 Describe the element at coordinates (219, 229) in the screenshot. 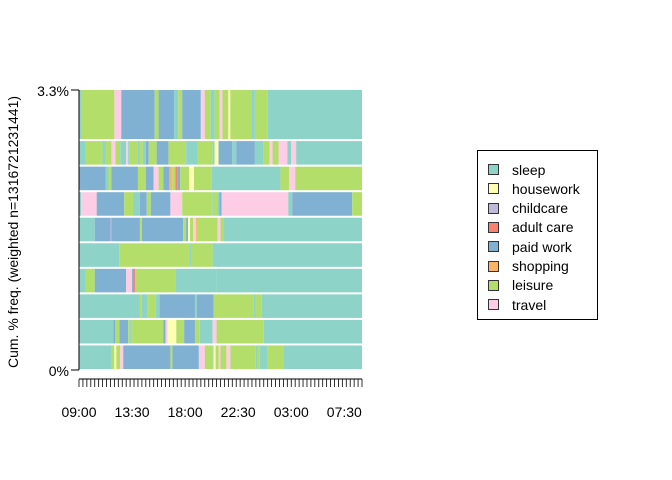

I see `sequence-5-spell-travel` at that location.